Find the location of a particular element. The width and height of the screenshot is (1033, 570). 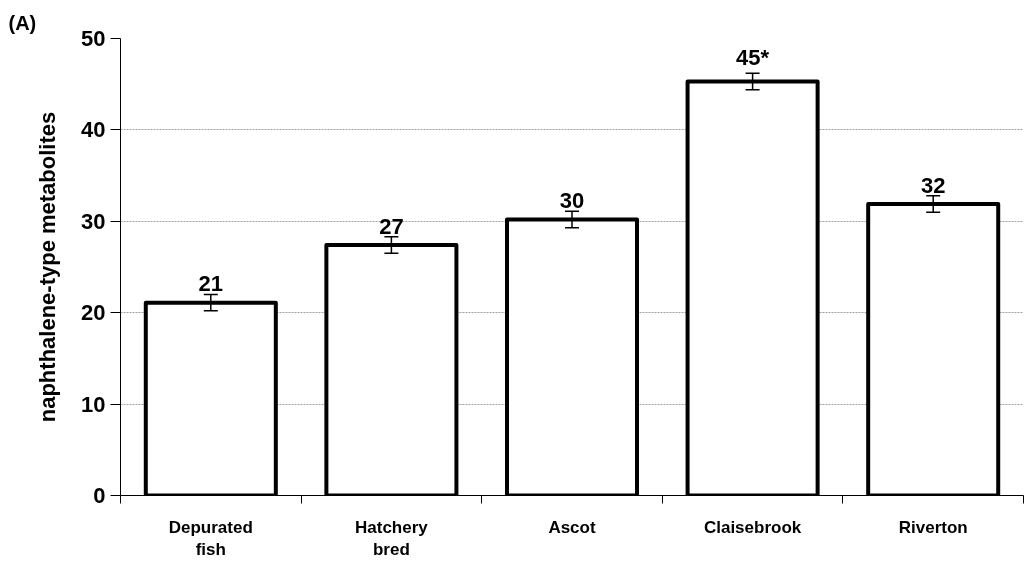

y-tick-label: 0 is located at coordinates (99, 495).